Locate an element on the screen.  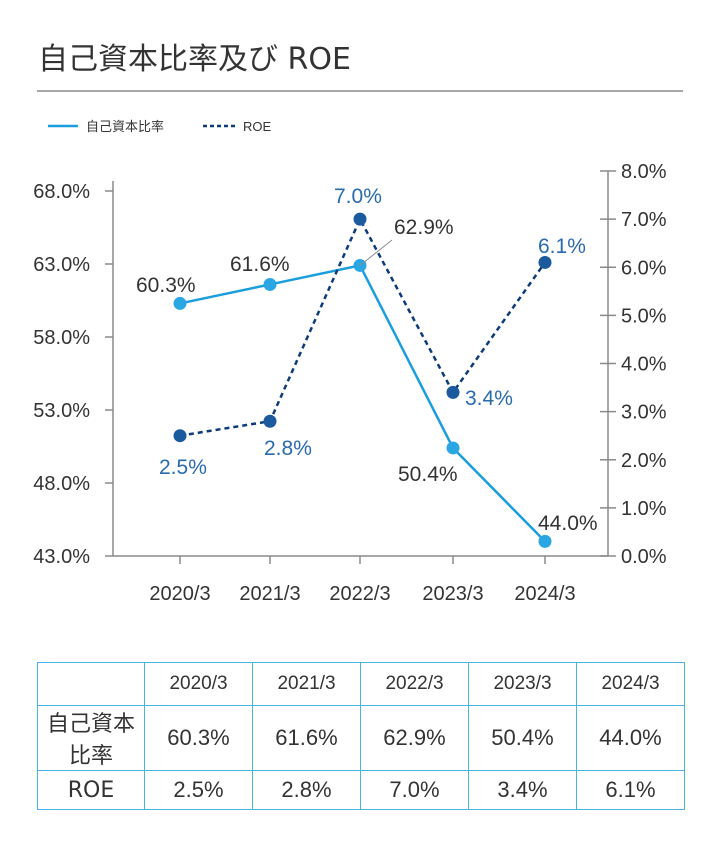
table-cell: 2.8% is located at coordinates (306, 790).